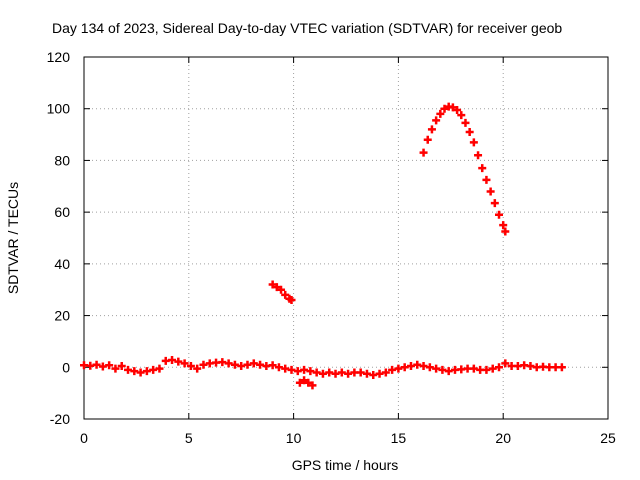  I want to click on y-tick-label: 100, so click(59, 109).